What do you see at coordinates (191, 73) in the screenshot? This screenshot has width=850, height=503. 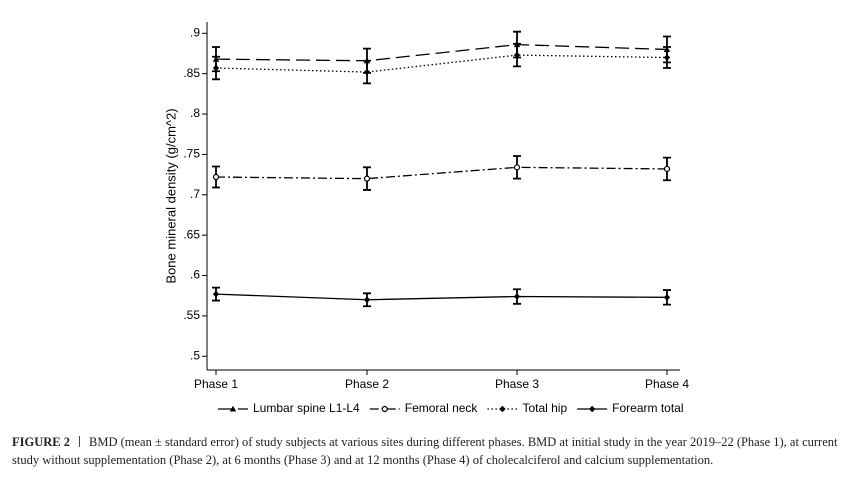 I see `y-tick-label: .85` at bounding box center [191, 73].